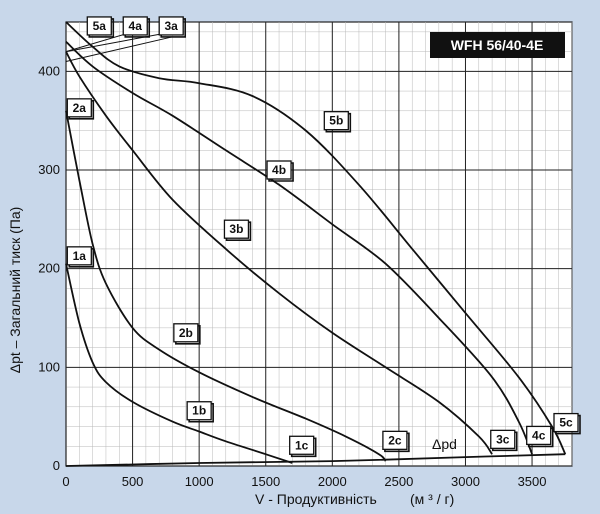 The width and height of the screenshot is (600, 514). I want to click on y-tick-label: 0, so click(56, 465).